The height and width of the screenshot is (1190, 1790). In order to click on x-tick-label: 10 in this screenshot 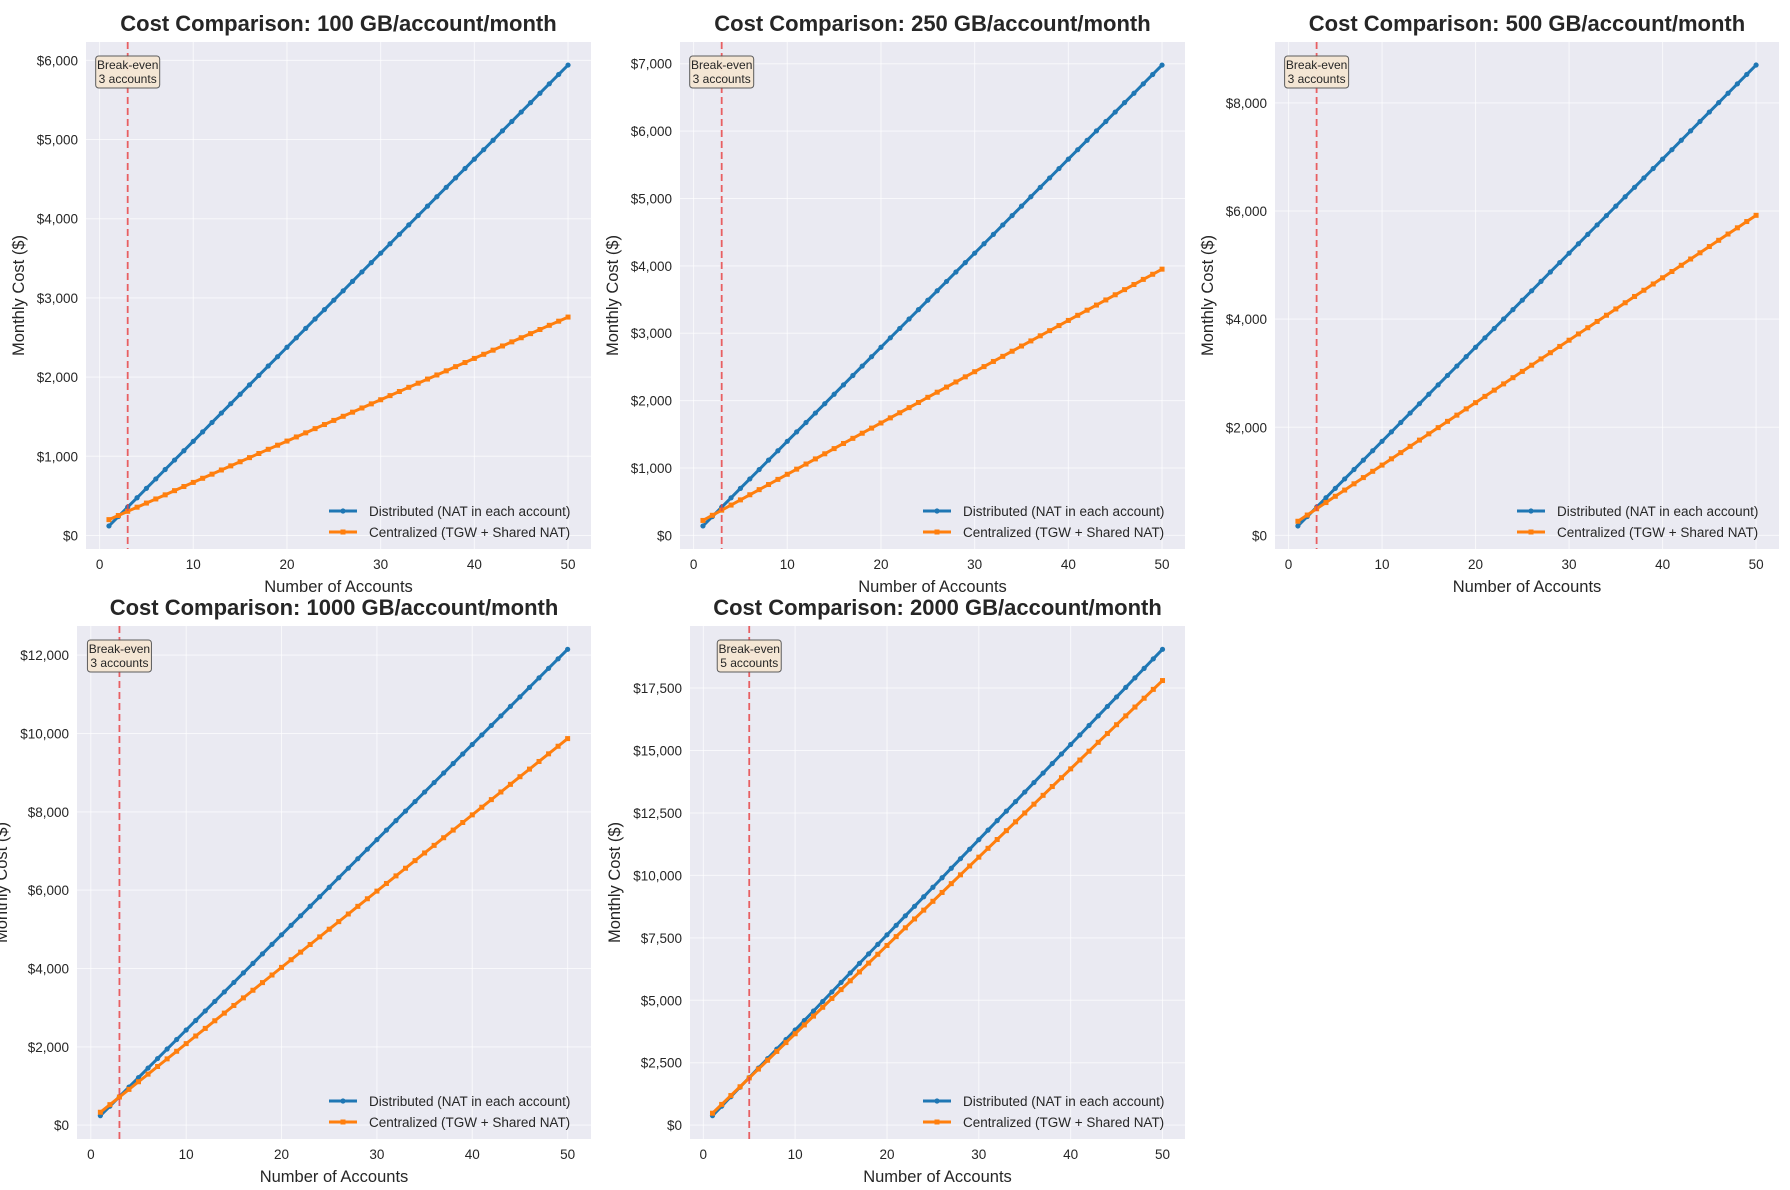, I will do `click(193, 564)`.